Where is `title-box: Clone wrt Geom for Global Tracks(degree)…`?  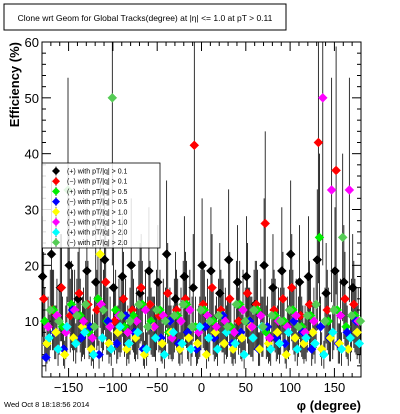
title-box: Clone wrt Geom for Global Tracks(degree)… is located at coordinates (145, 17).